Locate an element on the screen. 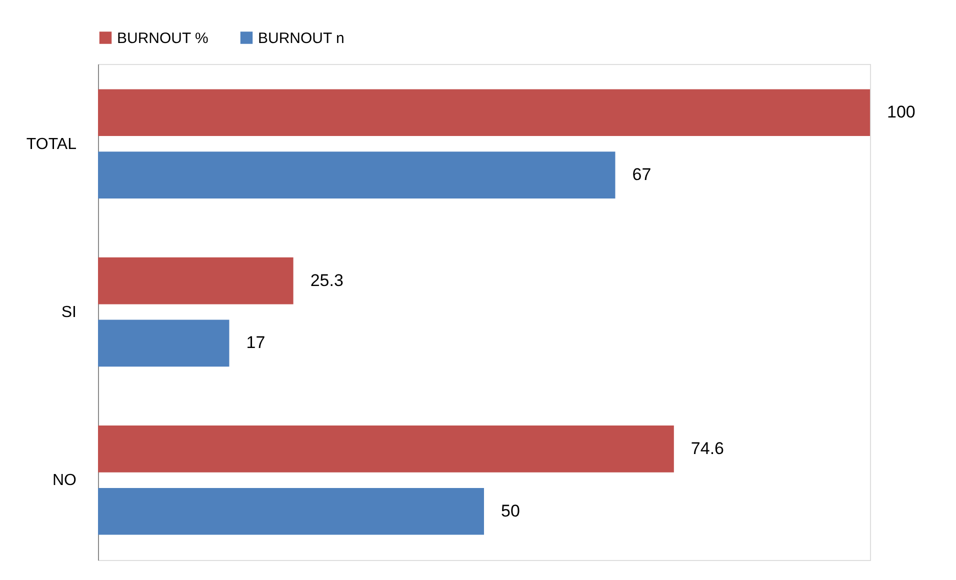 The image size is (956, 580). y-tick-label: SI is located at coordinates (68, 312).